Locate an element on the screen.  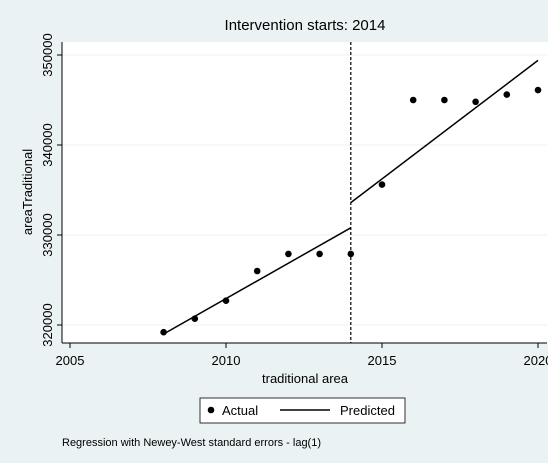
x-axis-title: traditional area is located at coordinates (305, 378).